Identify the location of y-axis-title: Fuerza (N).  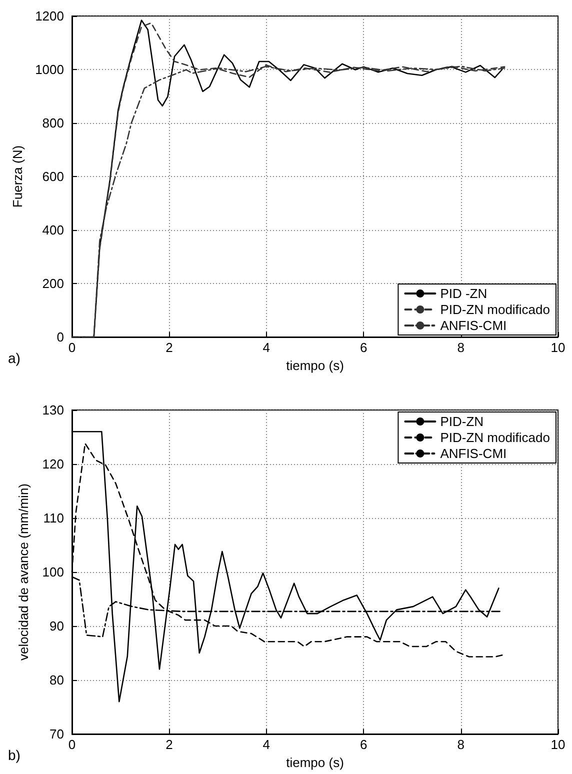
(18, 176).